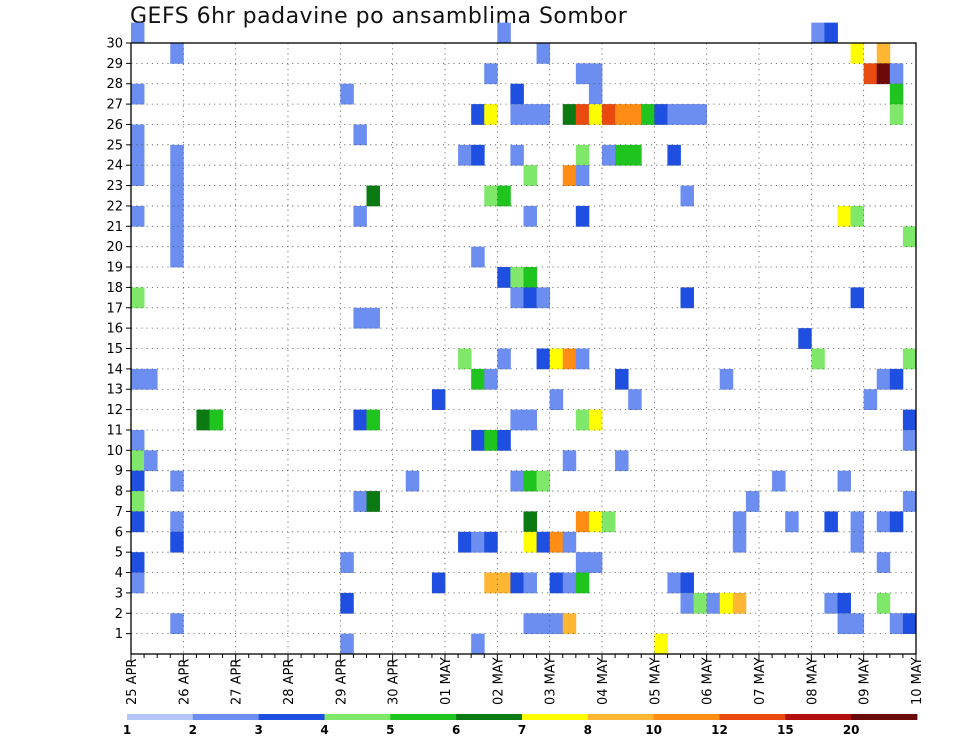 The image size is (960, 742). Describe the element at coordinates (456, 730) in the screenshot. I see `colorbar-tick-label: 6` at that location.